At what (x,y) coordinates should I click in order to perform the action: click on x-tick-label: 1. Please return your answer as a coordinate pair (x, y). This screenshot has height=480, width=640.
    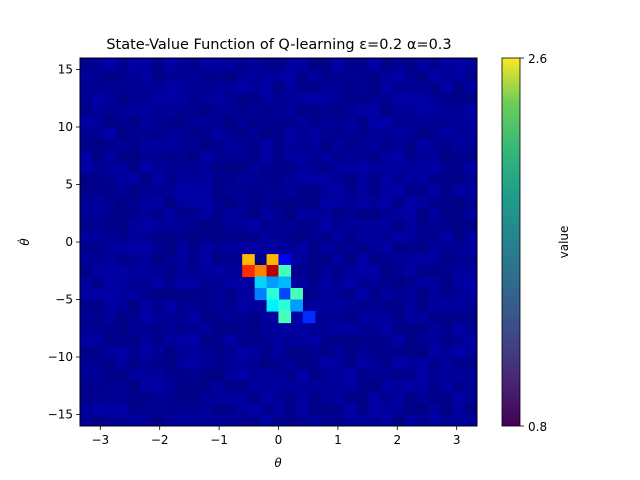
    Looking at the image, I should click on (338, 440).